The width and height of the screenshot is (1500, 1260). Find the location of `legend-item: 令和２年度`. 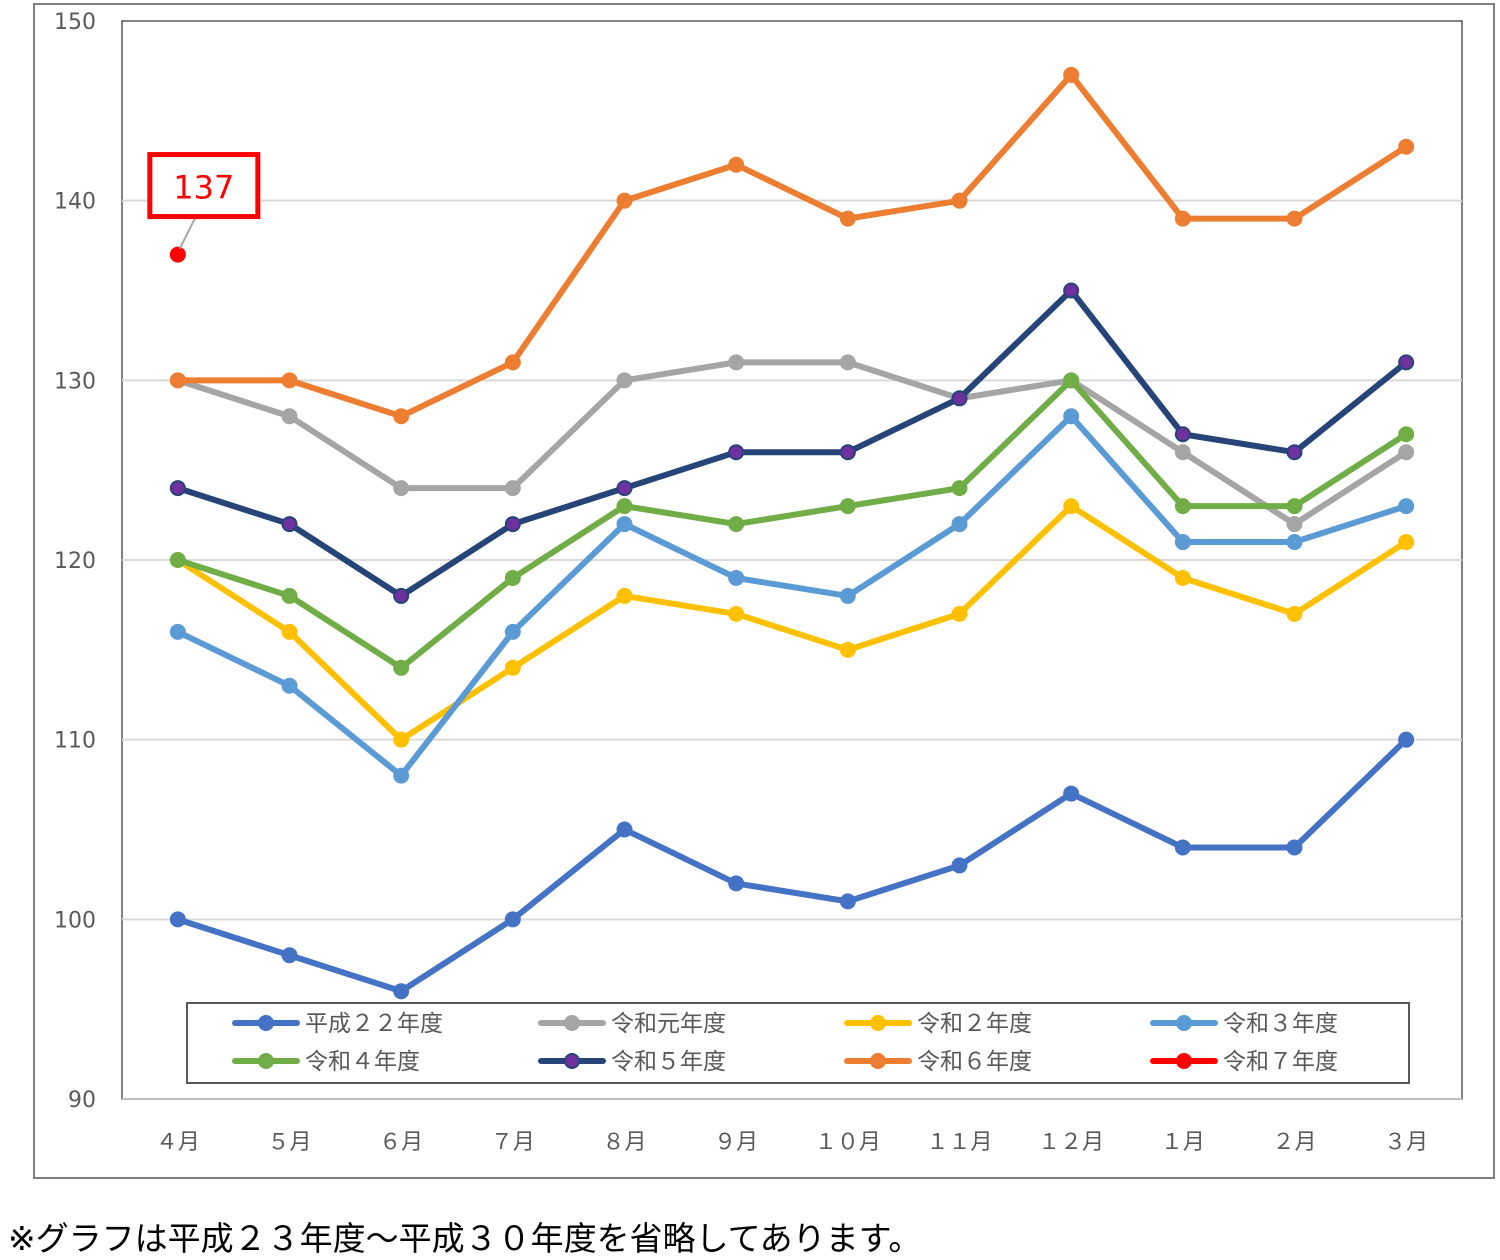

legend-item: 令和２年度 is located at coordinates (938, 1024).